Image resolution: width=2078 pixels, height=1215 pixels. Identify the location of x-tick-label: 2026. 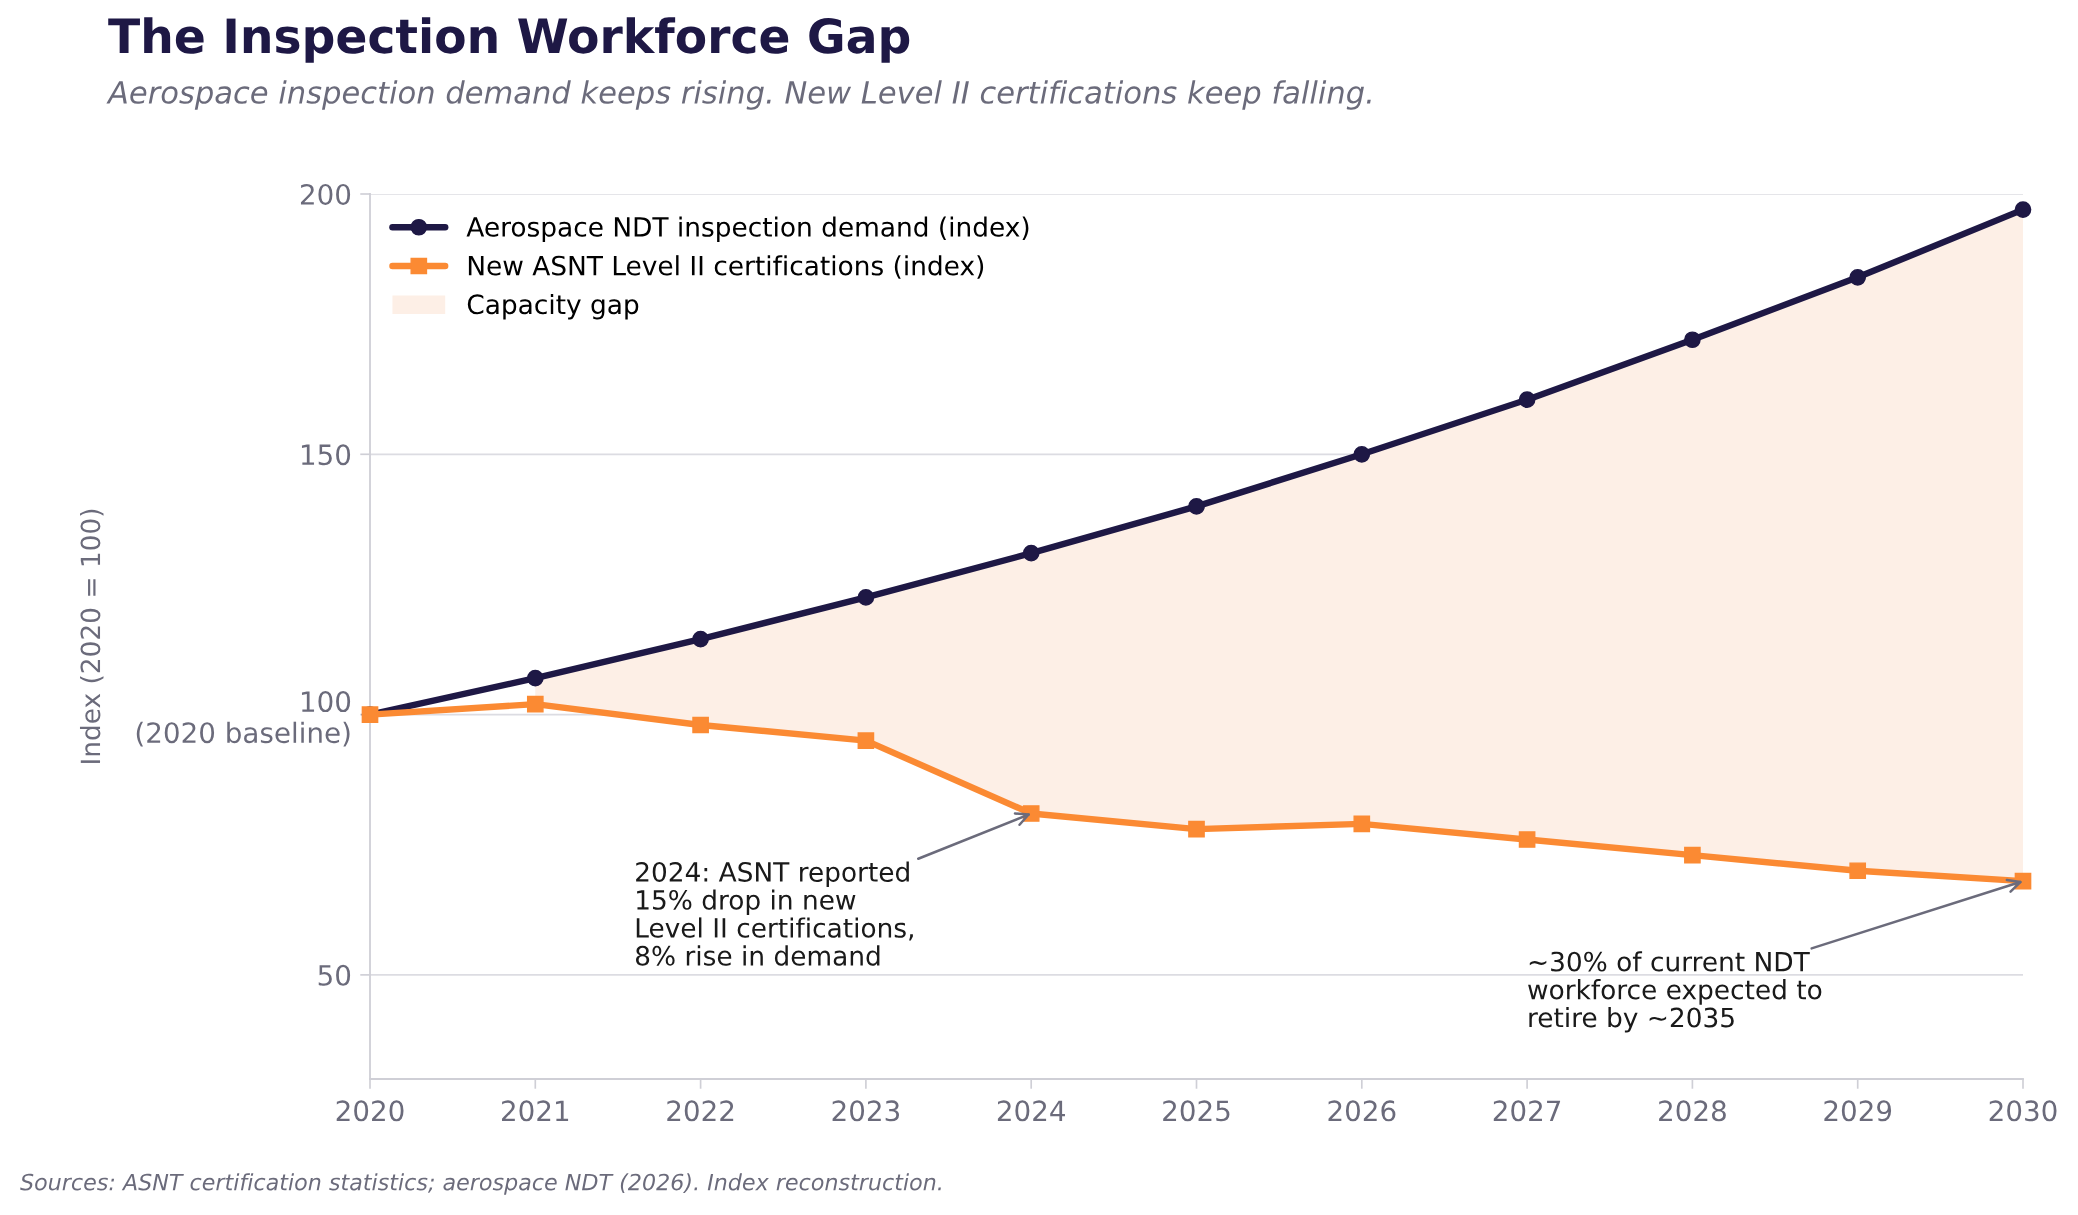
(1362, 1111).